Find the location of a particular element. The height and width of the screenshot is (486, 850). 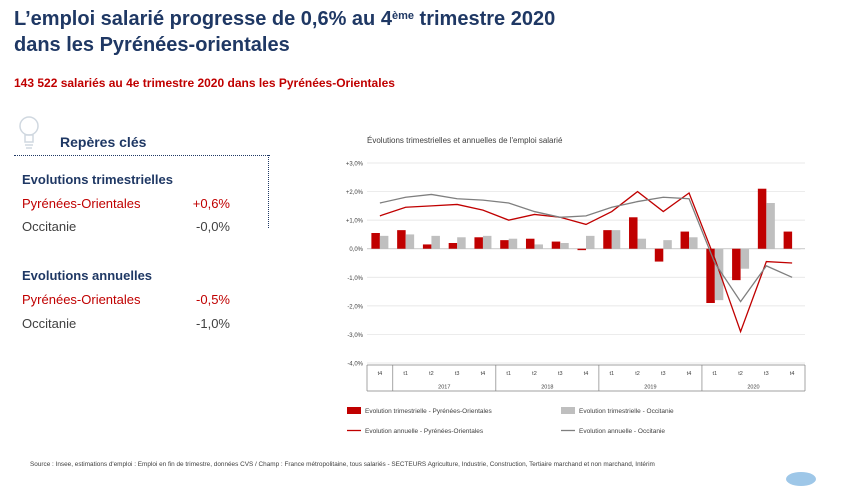

y-tick-label: +3,0% is located at coordinates (355, 165).